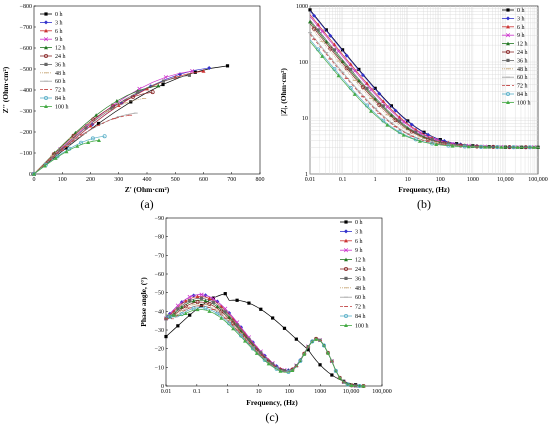 Image resolution: width=550 pixels, height=424 pixels. I want to click on y-tick-label: 1000, so click(302, 7).